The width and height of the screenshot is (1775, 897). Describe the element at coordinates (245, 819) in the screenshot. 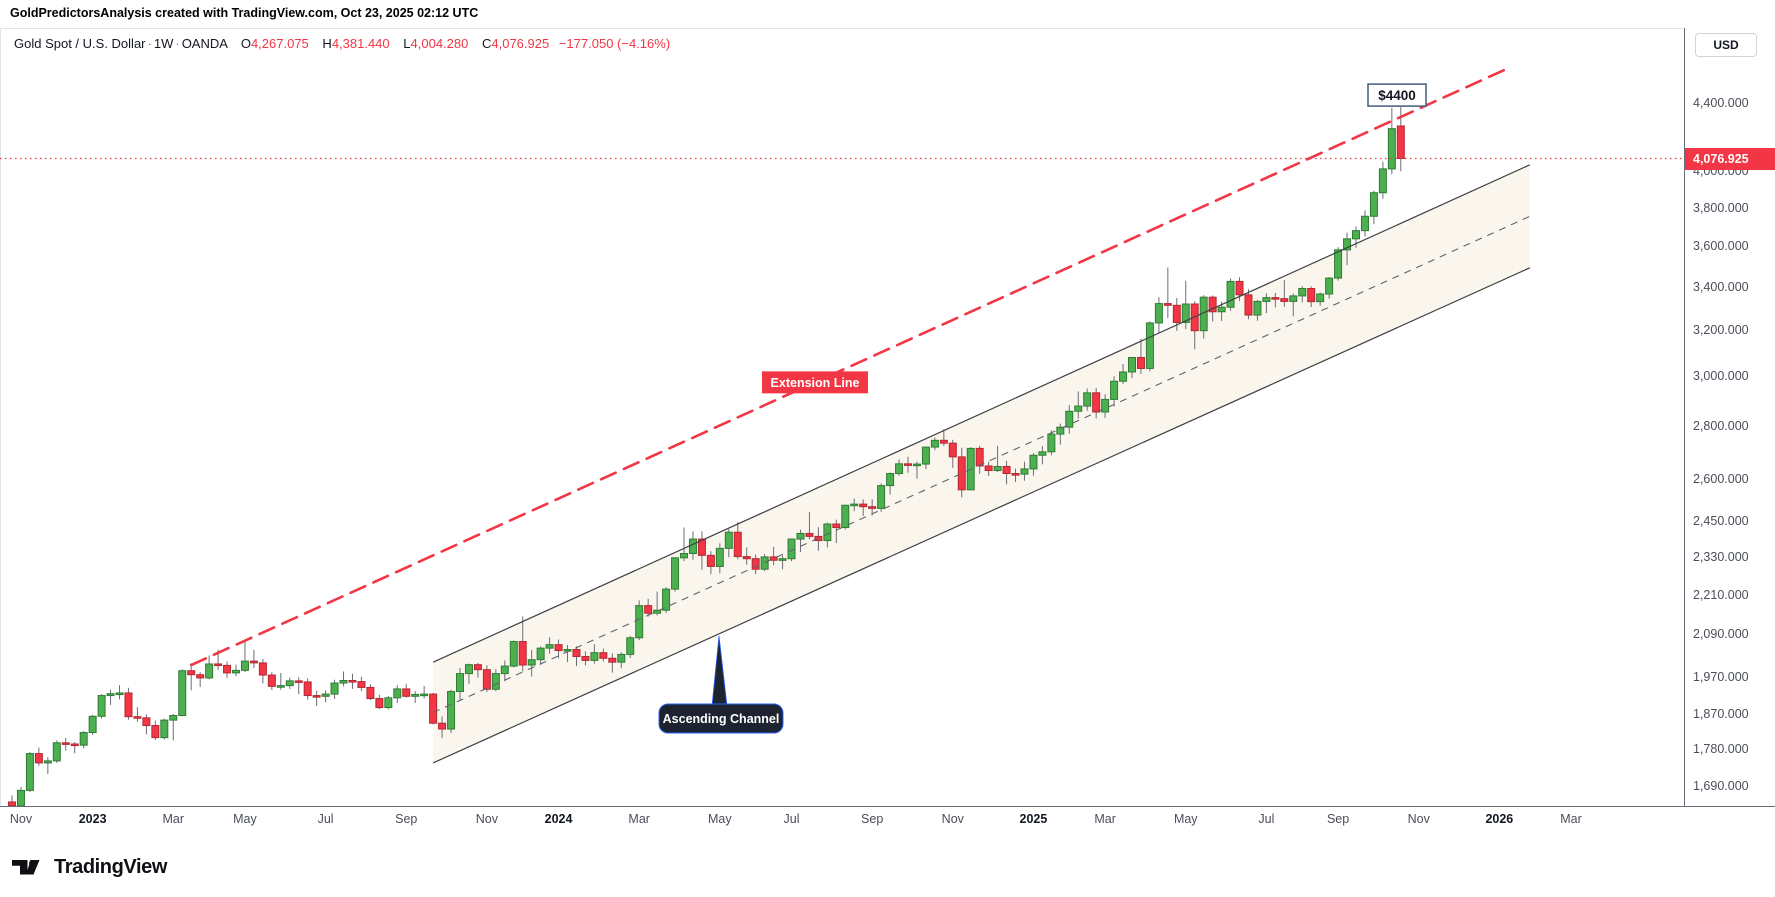

I see `time-axis-month-label: May` at that location.